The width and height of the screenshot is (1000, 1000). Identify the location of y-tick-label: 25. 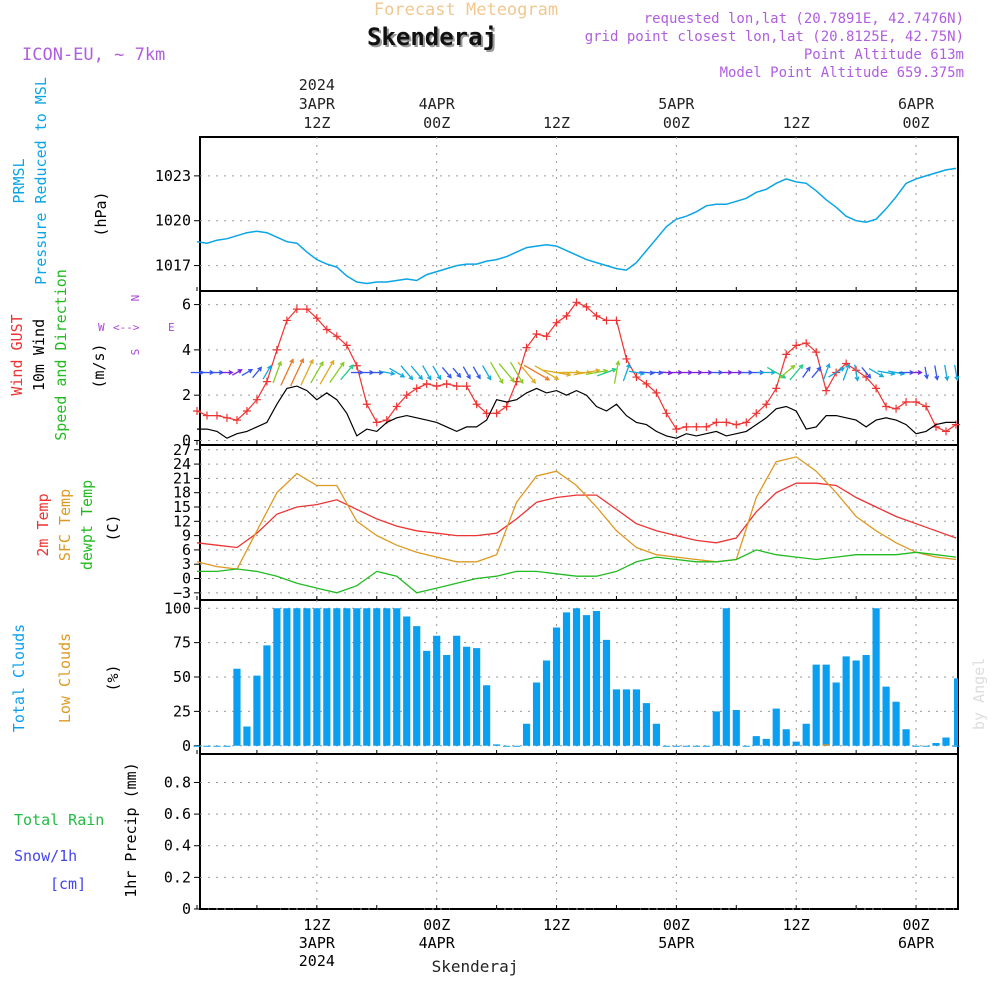
(182, 711).